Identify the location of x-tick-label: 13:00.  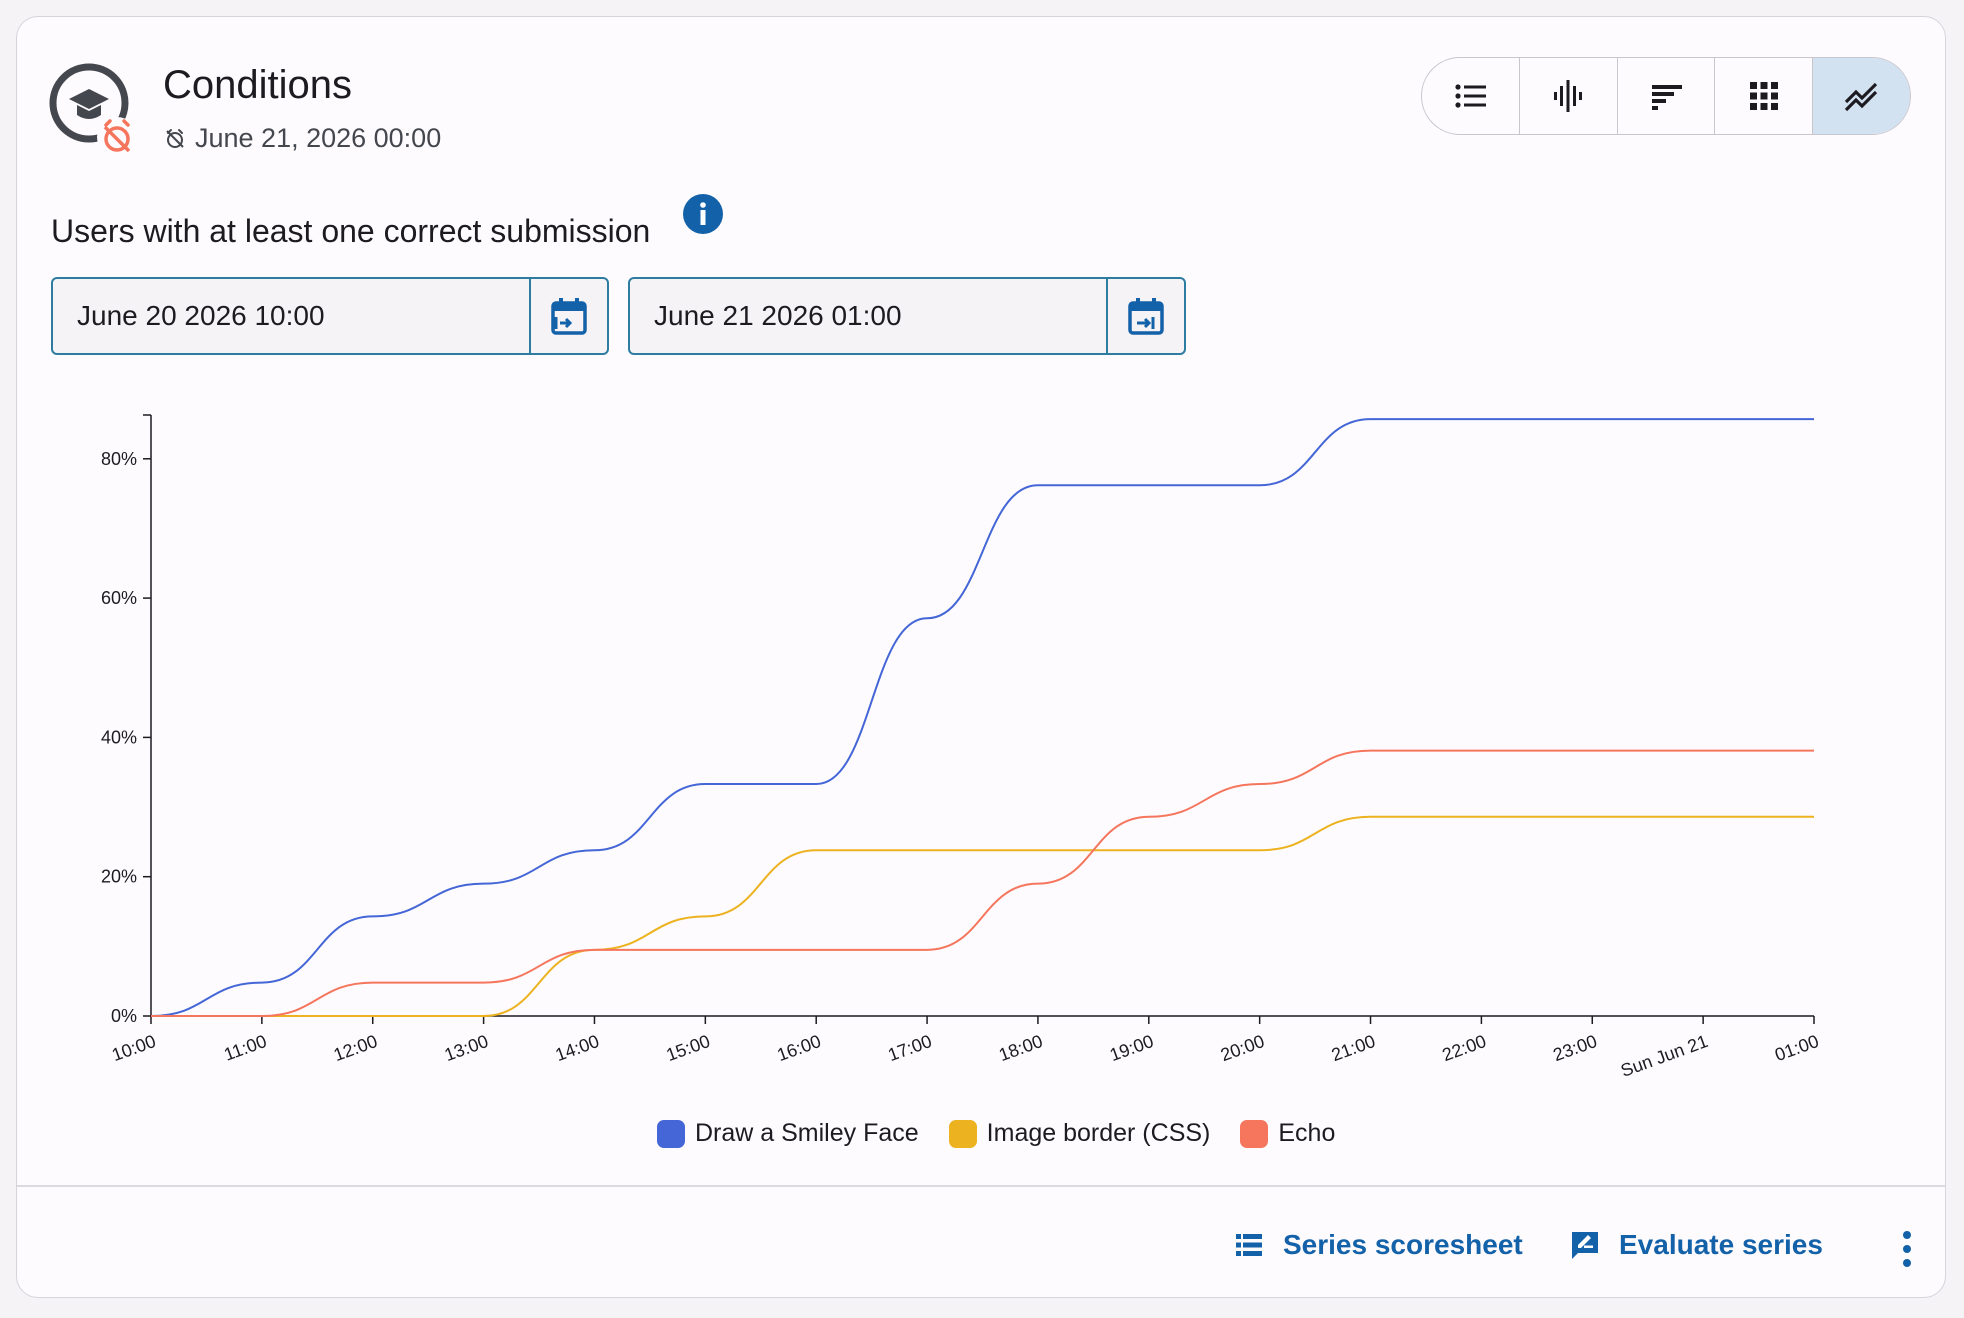
(466, 1048).